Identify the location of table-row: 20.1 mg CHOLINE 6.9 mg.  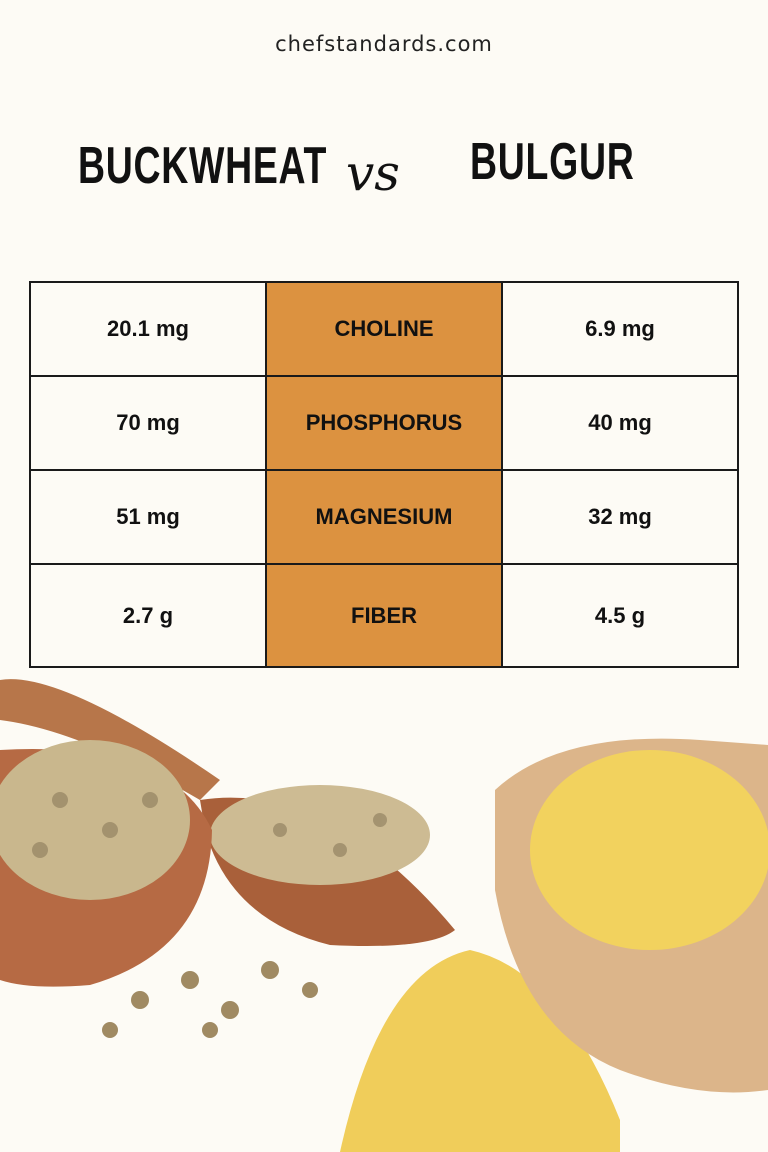
(384, 329).